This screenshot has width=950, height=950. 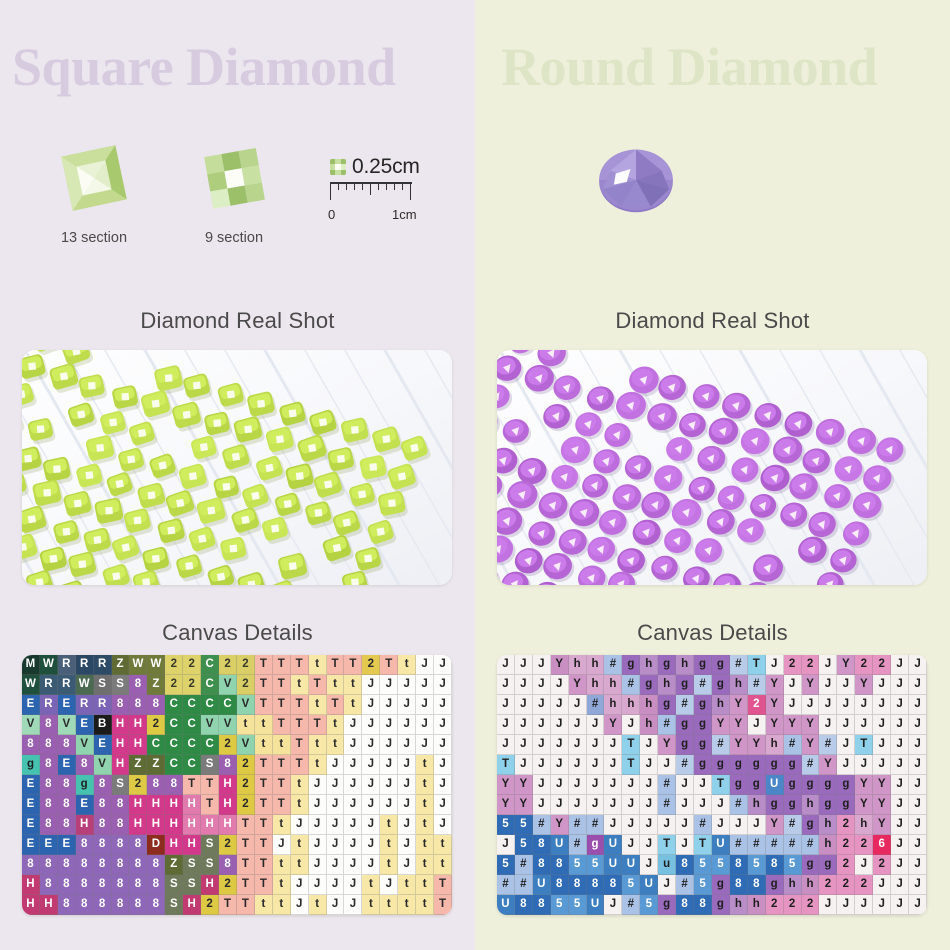 What do you see at coordinates (31, 725) in the screenshot?
I see `canvas-cell: V` at bounding box center [31, 725].